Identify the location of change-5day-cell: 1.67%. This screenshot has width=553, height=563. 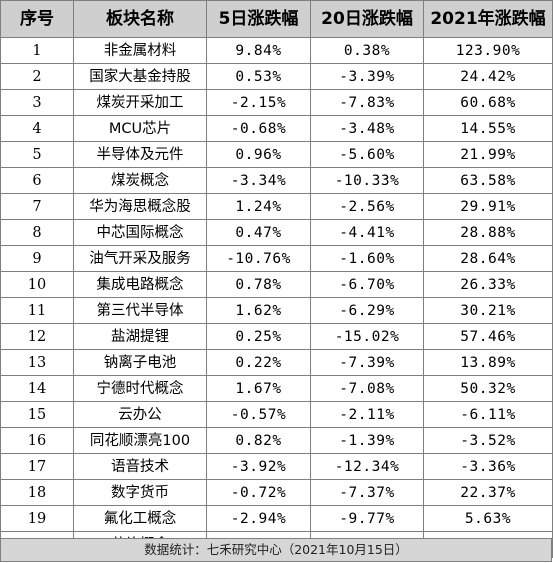
(258, 388).